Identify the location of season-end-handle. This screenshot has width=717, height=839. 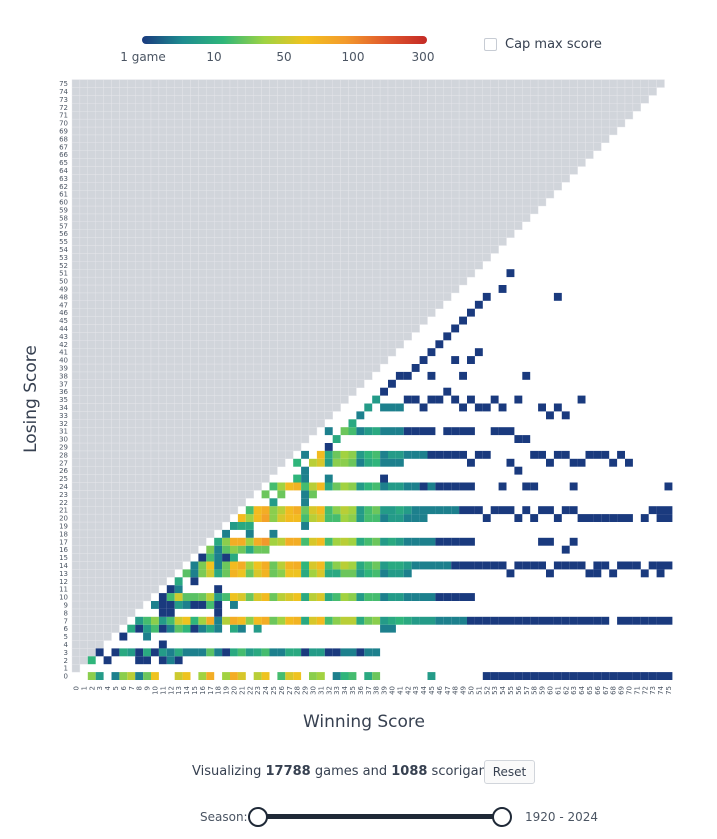
(502, 817).